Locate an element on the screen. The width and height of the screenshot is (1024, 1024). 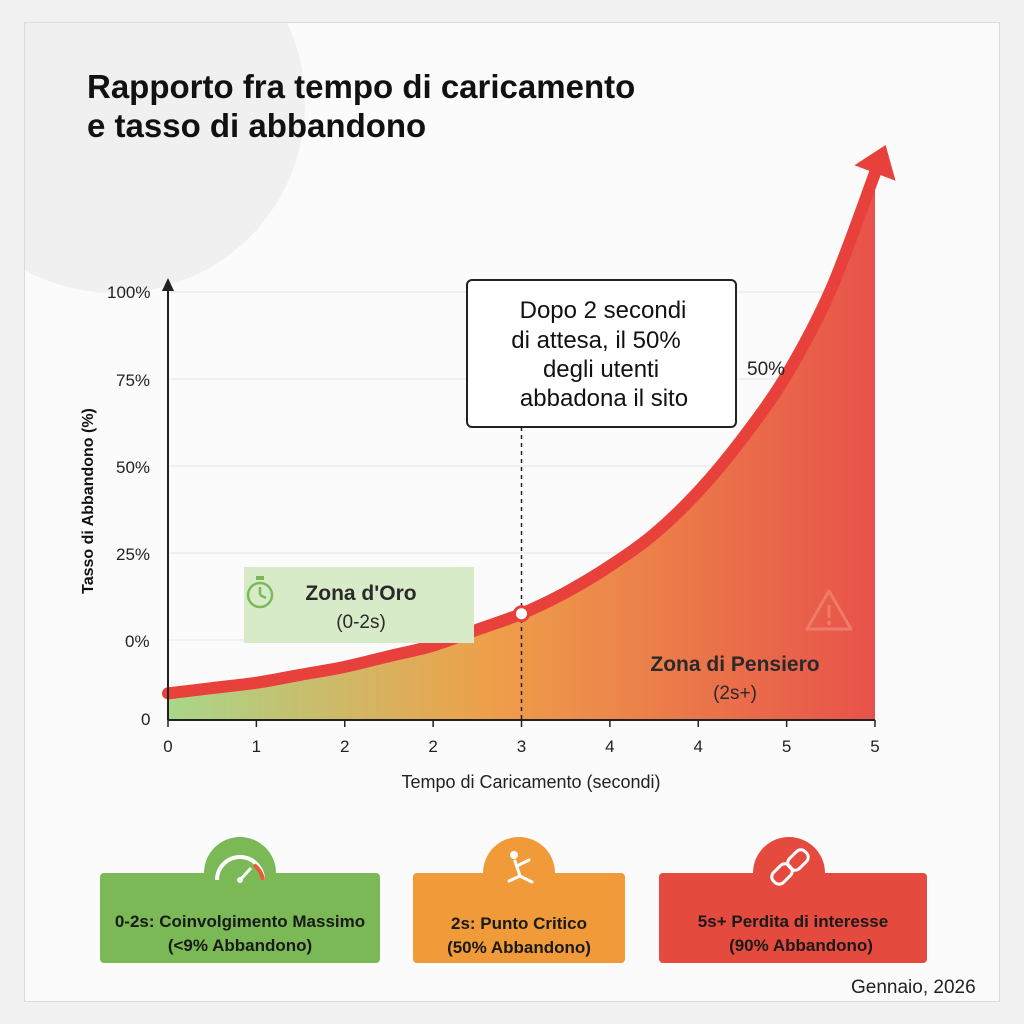
zona-oro-title: Zona d'Oro is located at coordinates (360, 593).